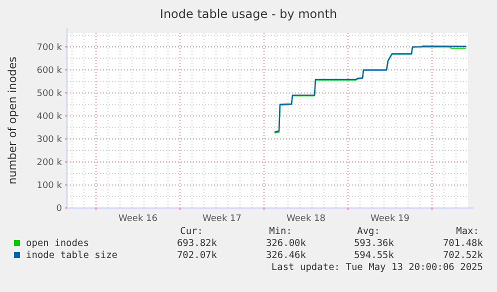 The height and width of the screenshot is (292, 497). What do you see at coordinates (306, 219) in the screenshot?
I see `x-tick-label: Week 18` at bounding box center [306, 219].